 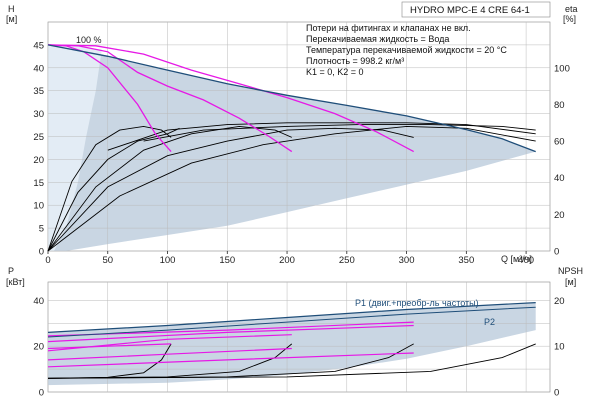 I want to click on x-tick-label-300: 300, so click(x=407, y=260).